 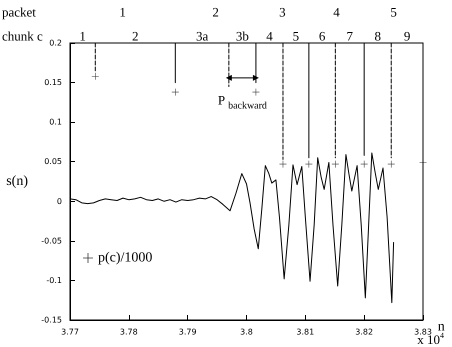 What do you see at coordinates (296, 36) in the screenshot?
I see `annotation: 5` at bounding box center [296, 36].